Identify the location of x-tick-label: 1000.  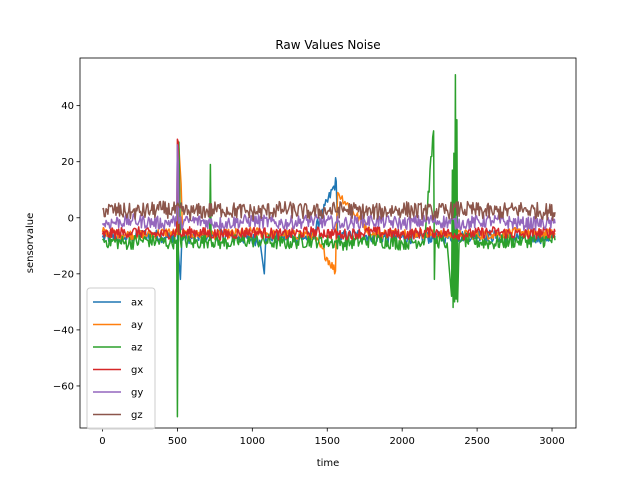
(252, 441).